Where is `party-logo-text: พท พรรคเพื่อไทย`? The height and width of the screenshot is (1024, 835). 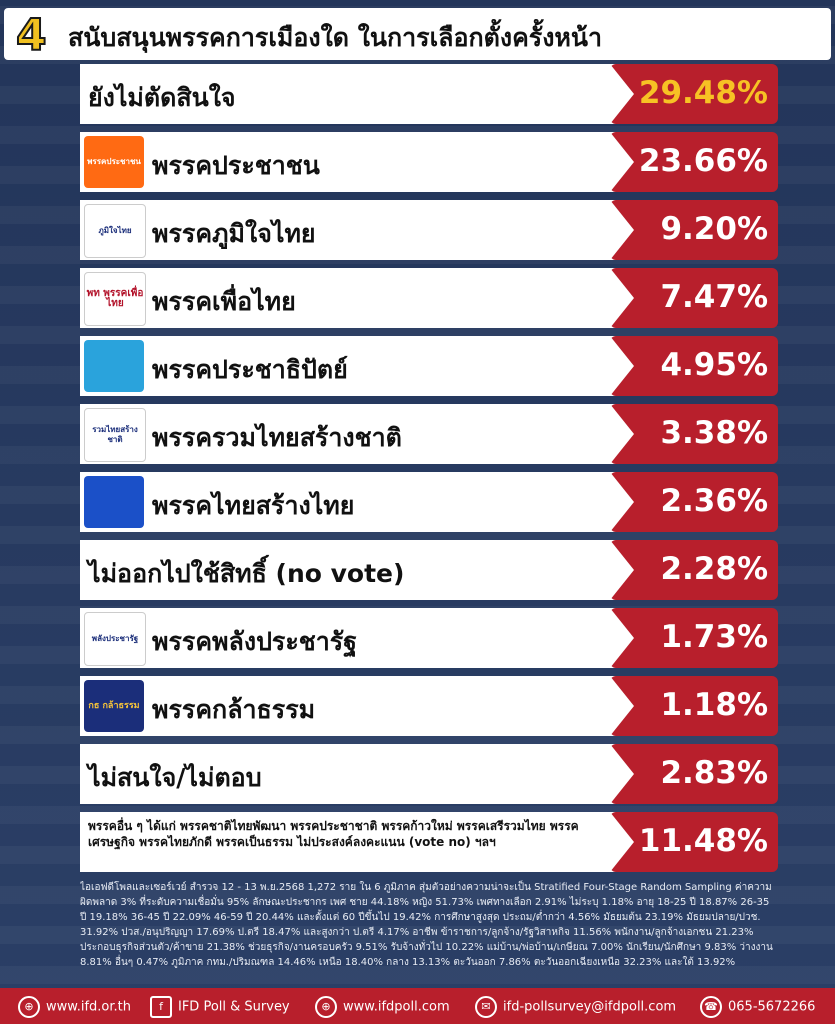 party-logo-text: พท พรรคเพื่อไทย is located at coordinates (115, 298).